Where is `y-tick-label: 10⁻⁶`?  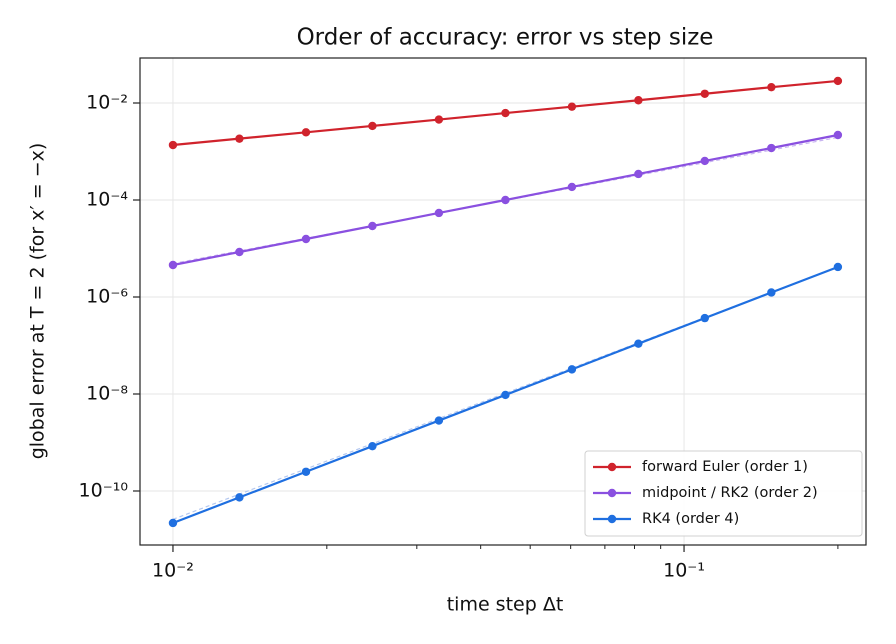 y-tick-label: 10⁻⁶ is located at coordinates (107, 296).